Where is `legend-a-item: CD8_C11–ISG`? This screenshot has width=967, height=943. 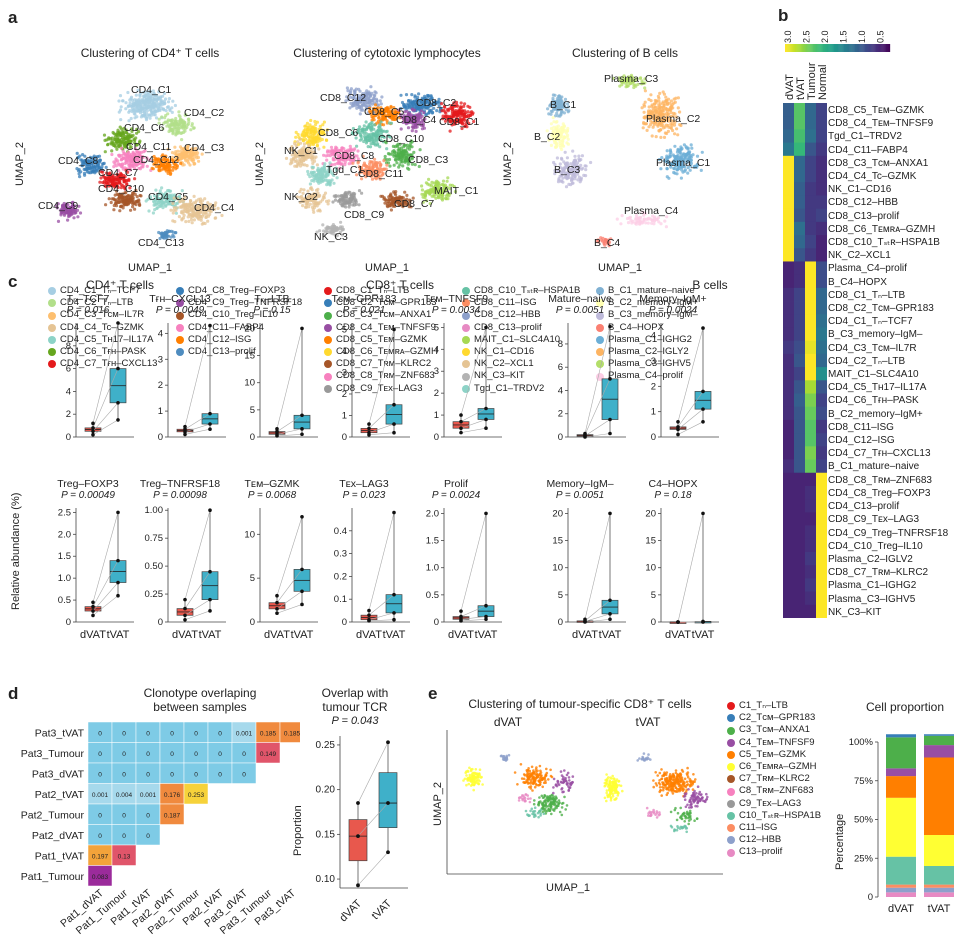
legend-a-item: CD8_C11–ISG is located at coordinates (521, 303).